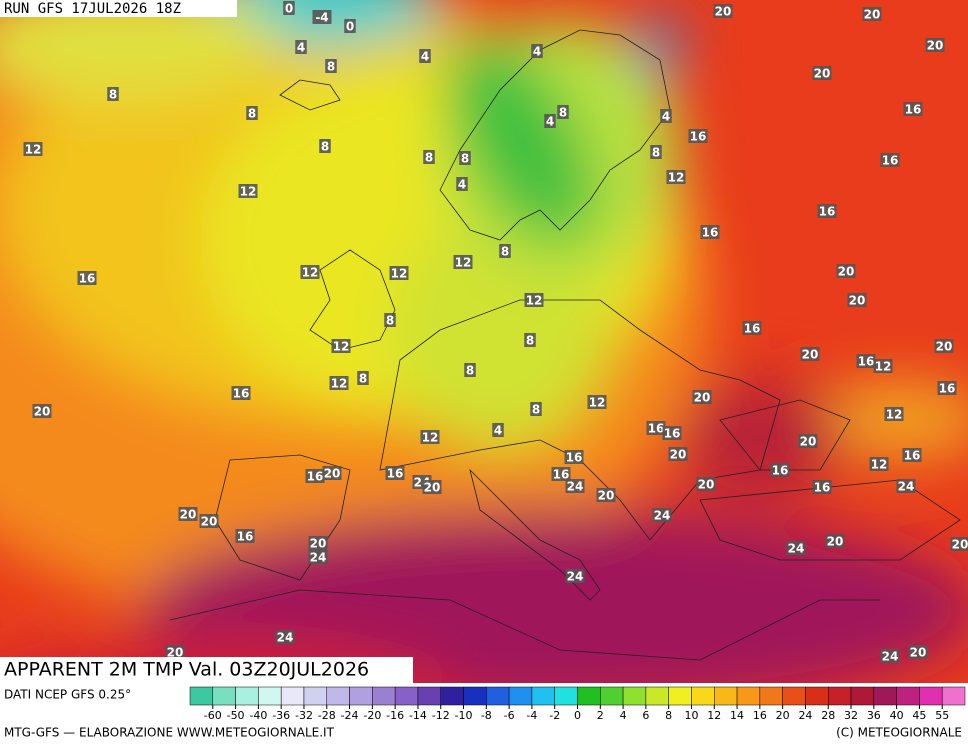  Describe the element at coordinates (805, 715) in the screenshot. I see `colorbar-tick-label: 24` at that location.